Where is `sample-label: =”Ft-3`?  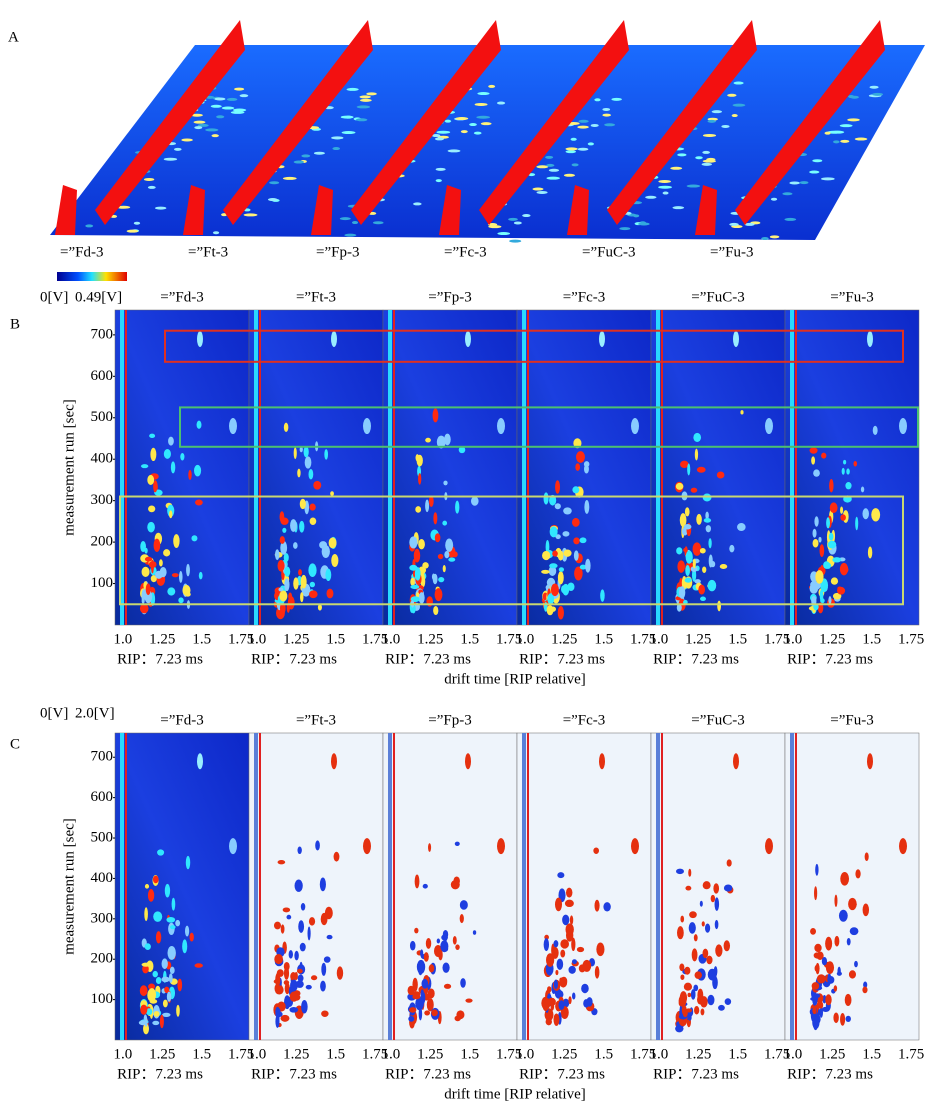
sample-label: =”Ft-3 is located at coordinates (316, 720).